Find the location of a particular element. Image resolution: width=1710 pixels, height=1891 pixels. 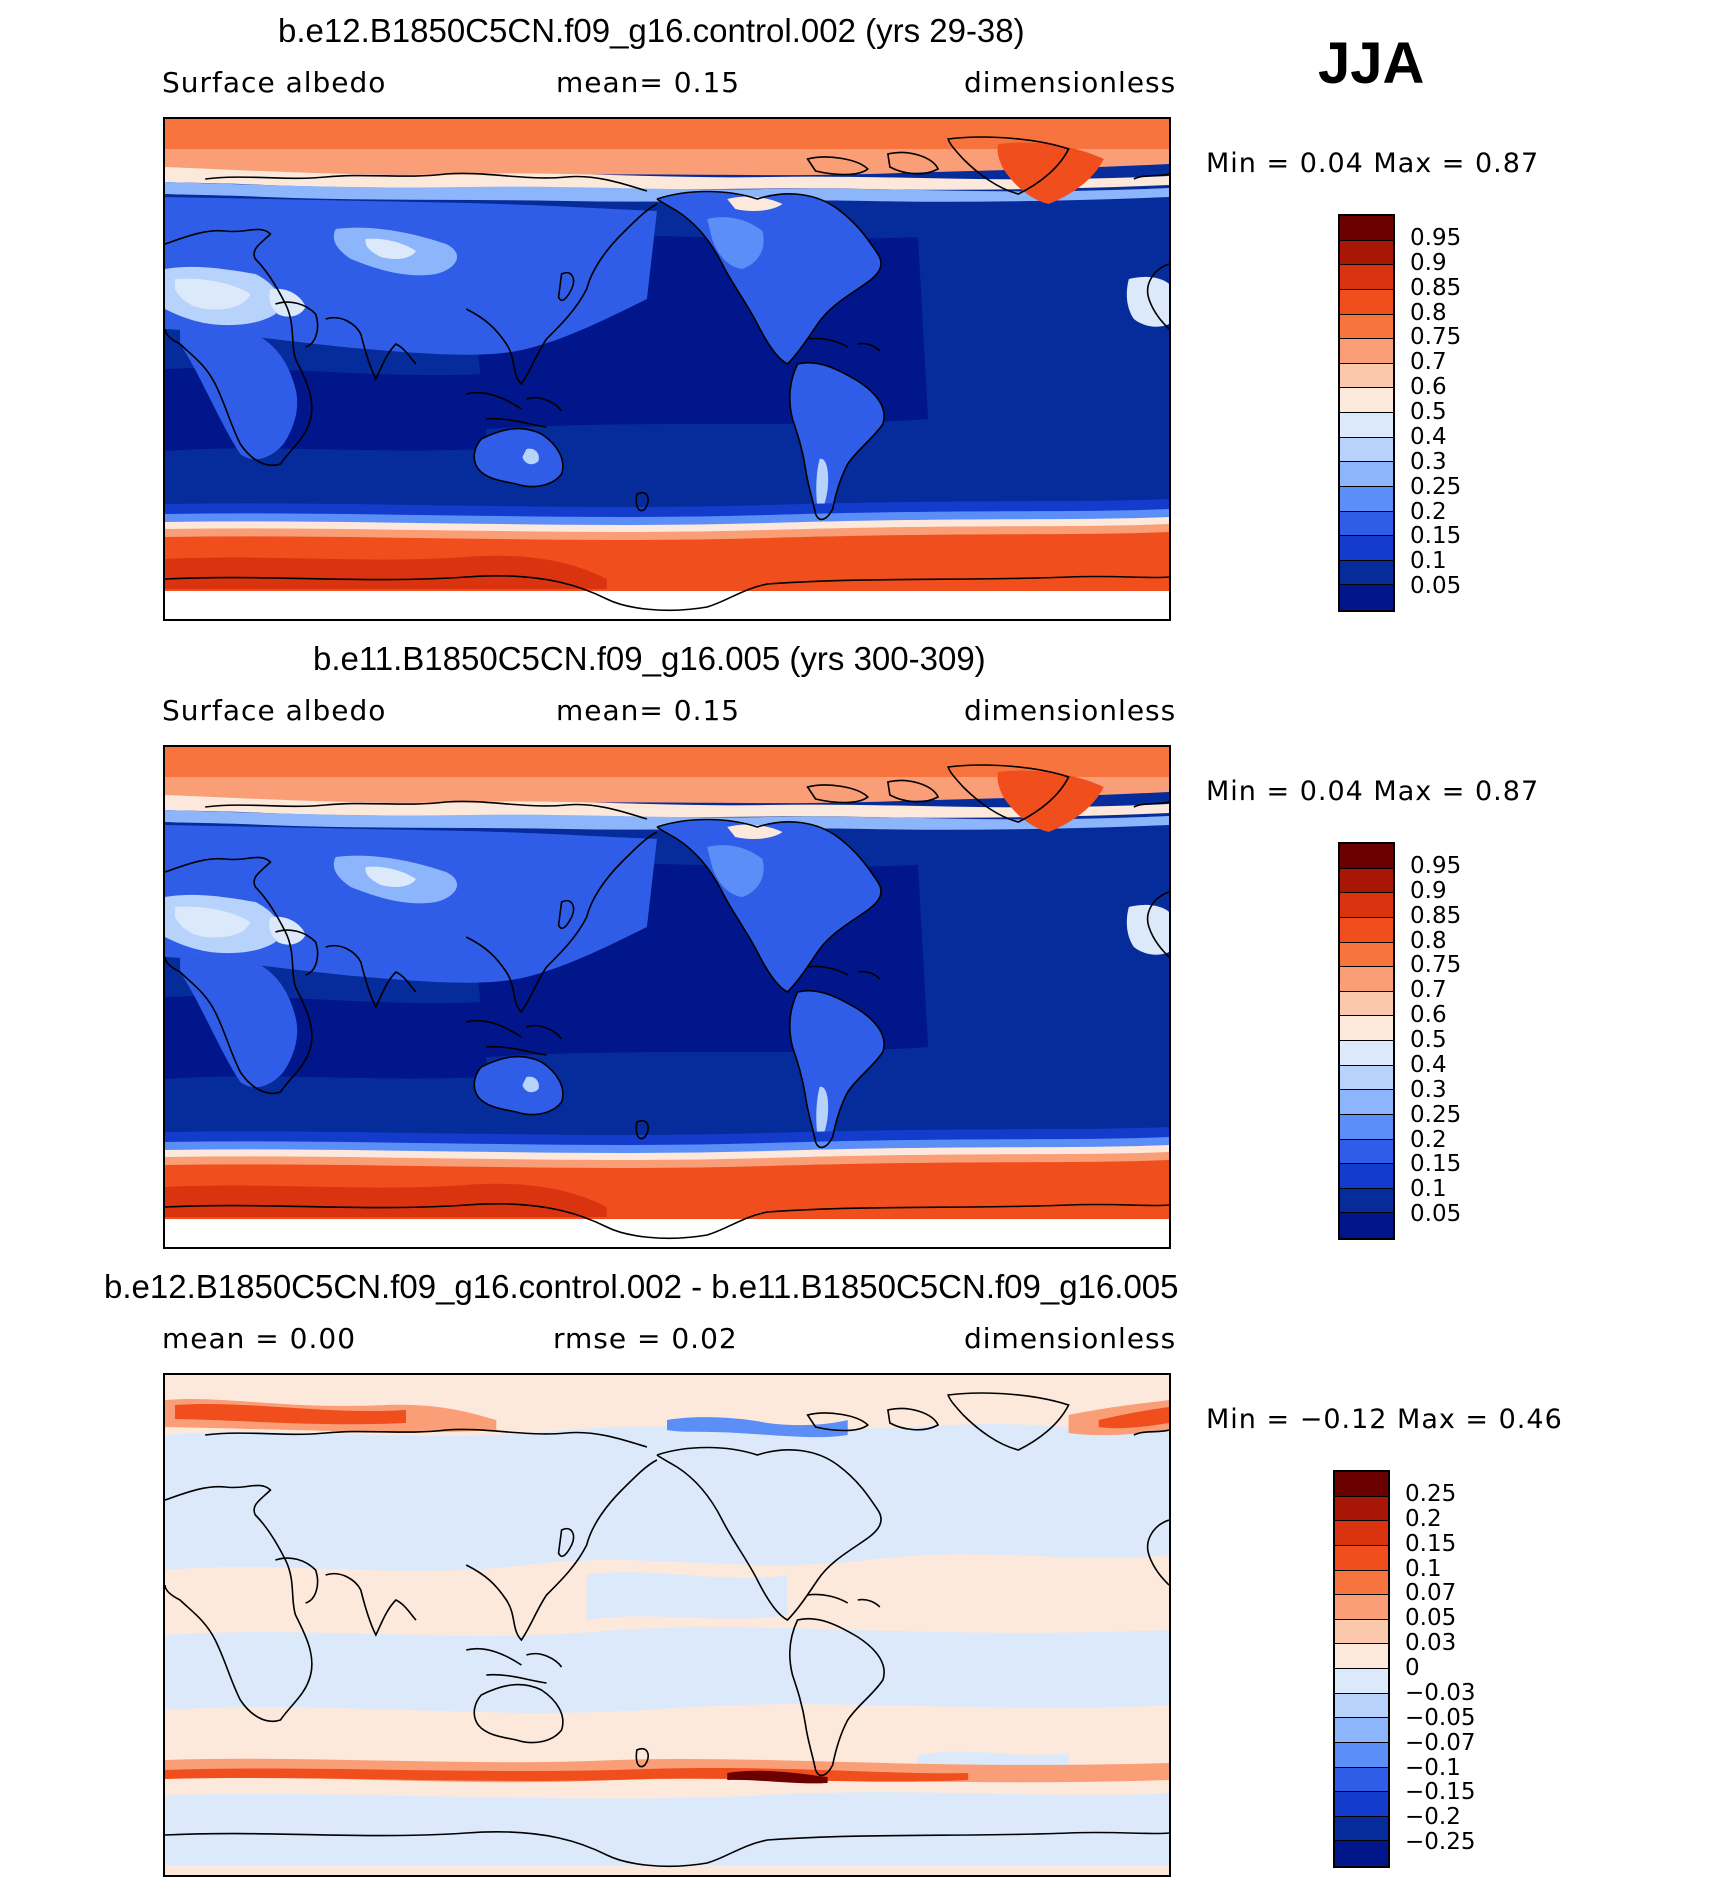

colorbar-tick-label: 0 is located at coordinates (1412, 1668).